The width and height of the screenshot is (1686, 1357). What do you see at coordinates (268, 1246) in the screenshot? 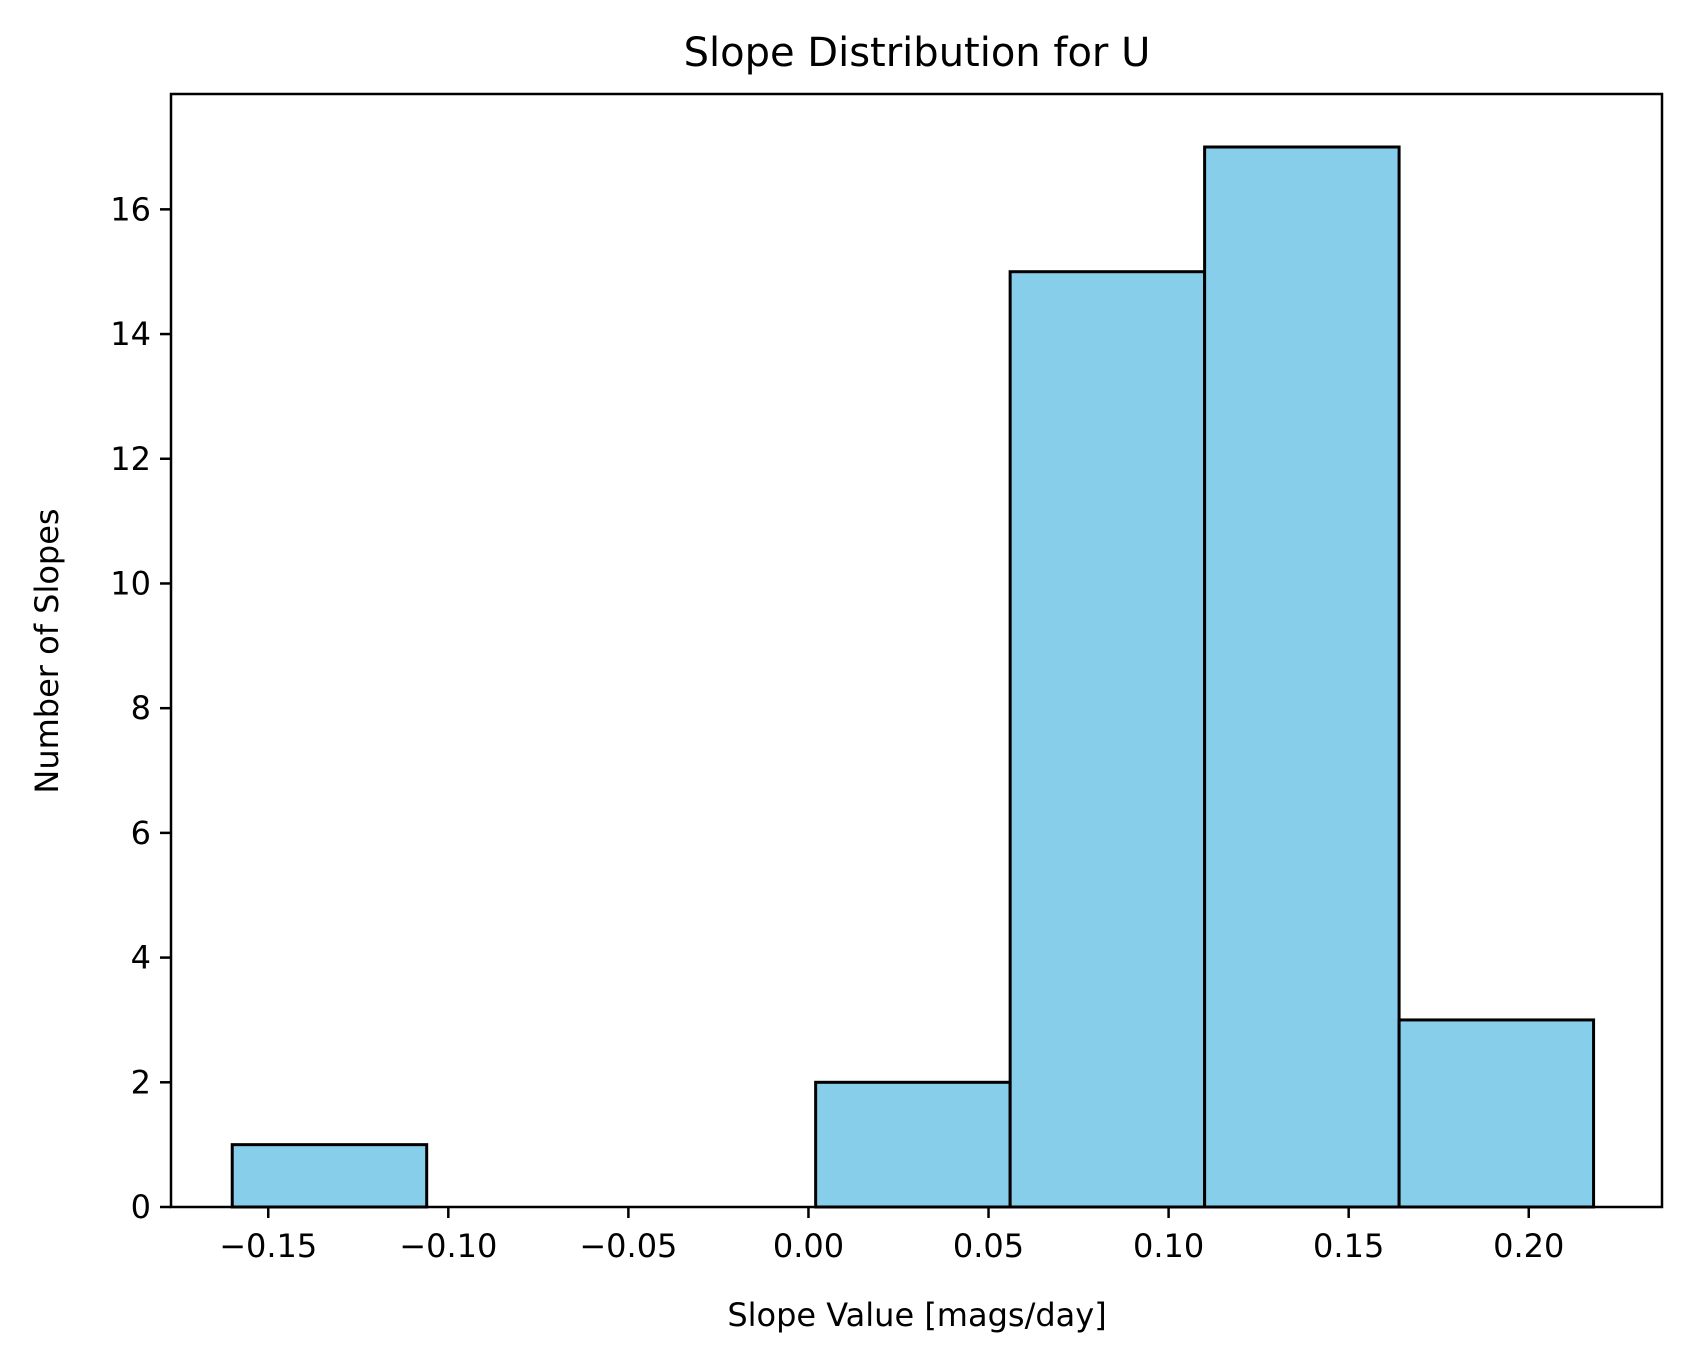
I see `x-tick-label: −0.15` at bounding box center [268, 1246].